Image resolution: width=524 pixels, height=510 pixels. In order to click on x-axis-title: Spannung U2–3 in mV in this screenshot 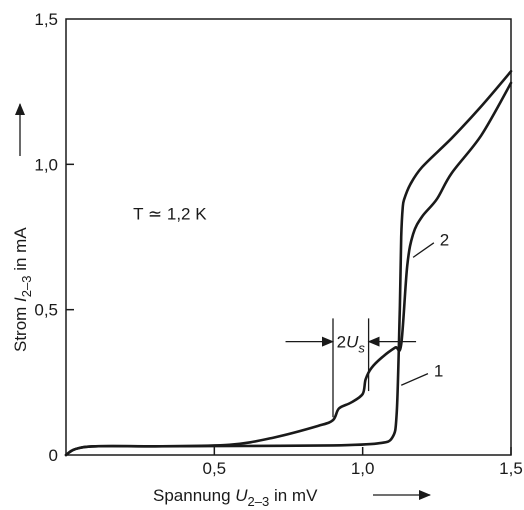, I will do `click(235, 497)`.